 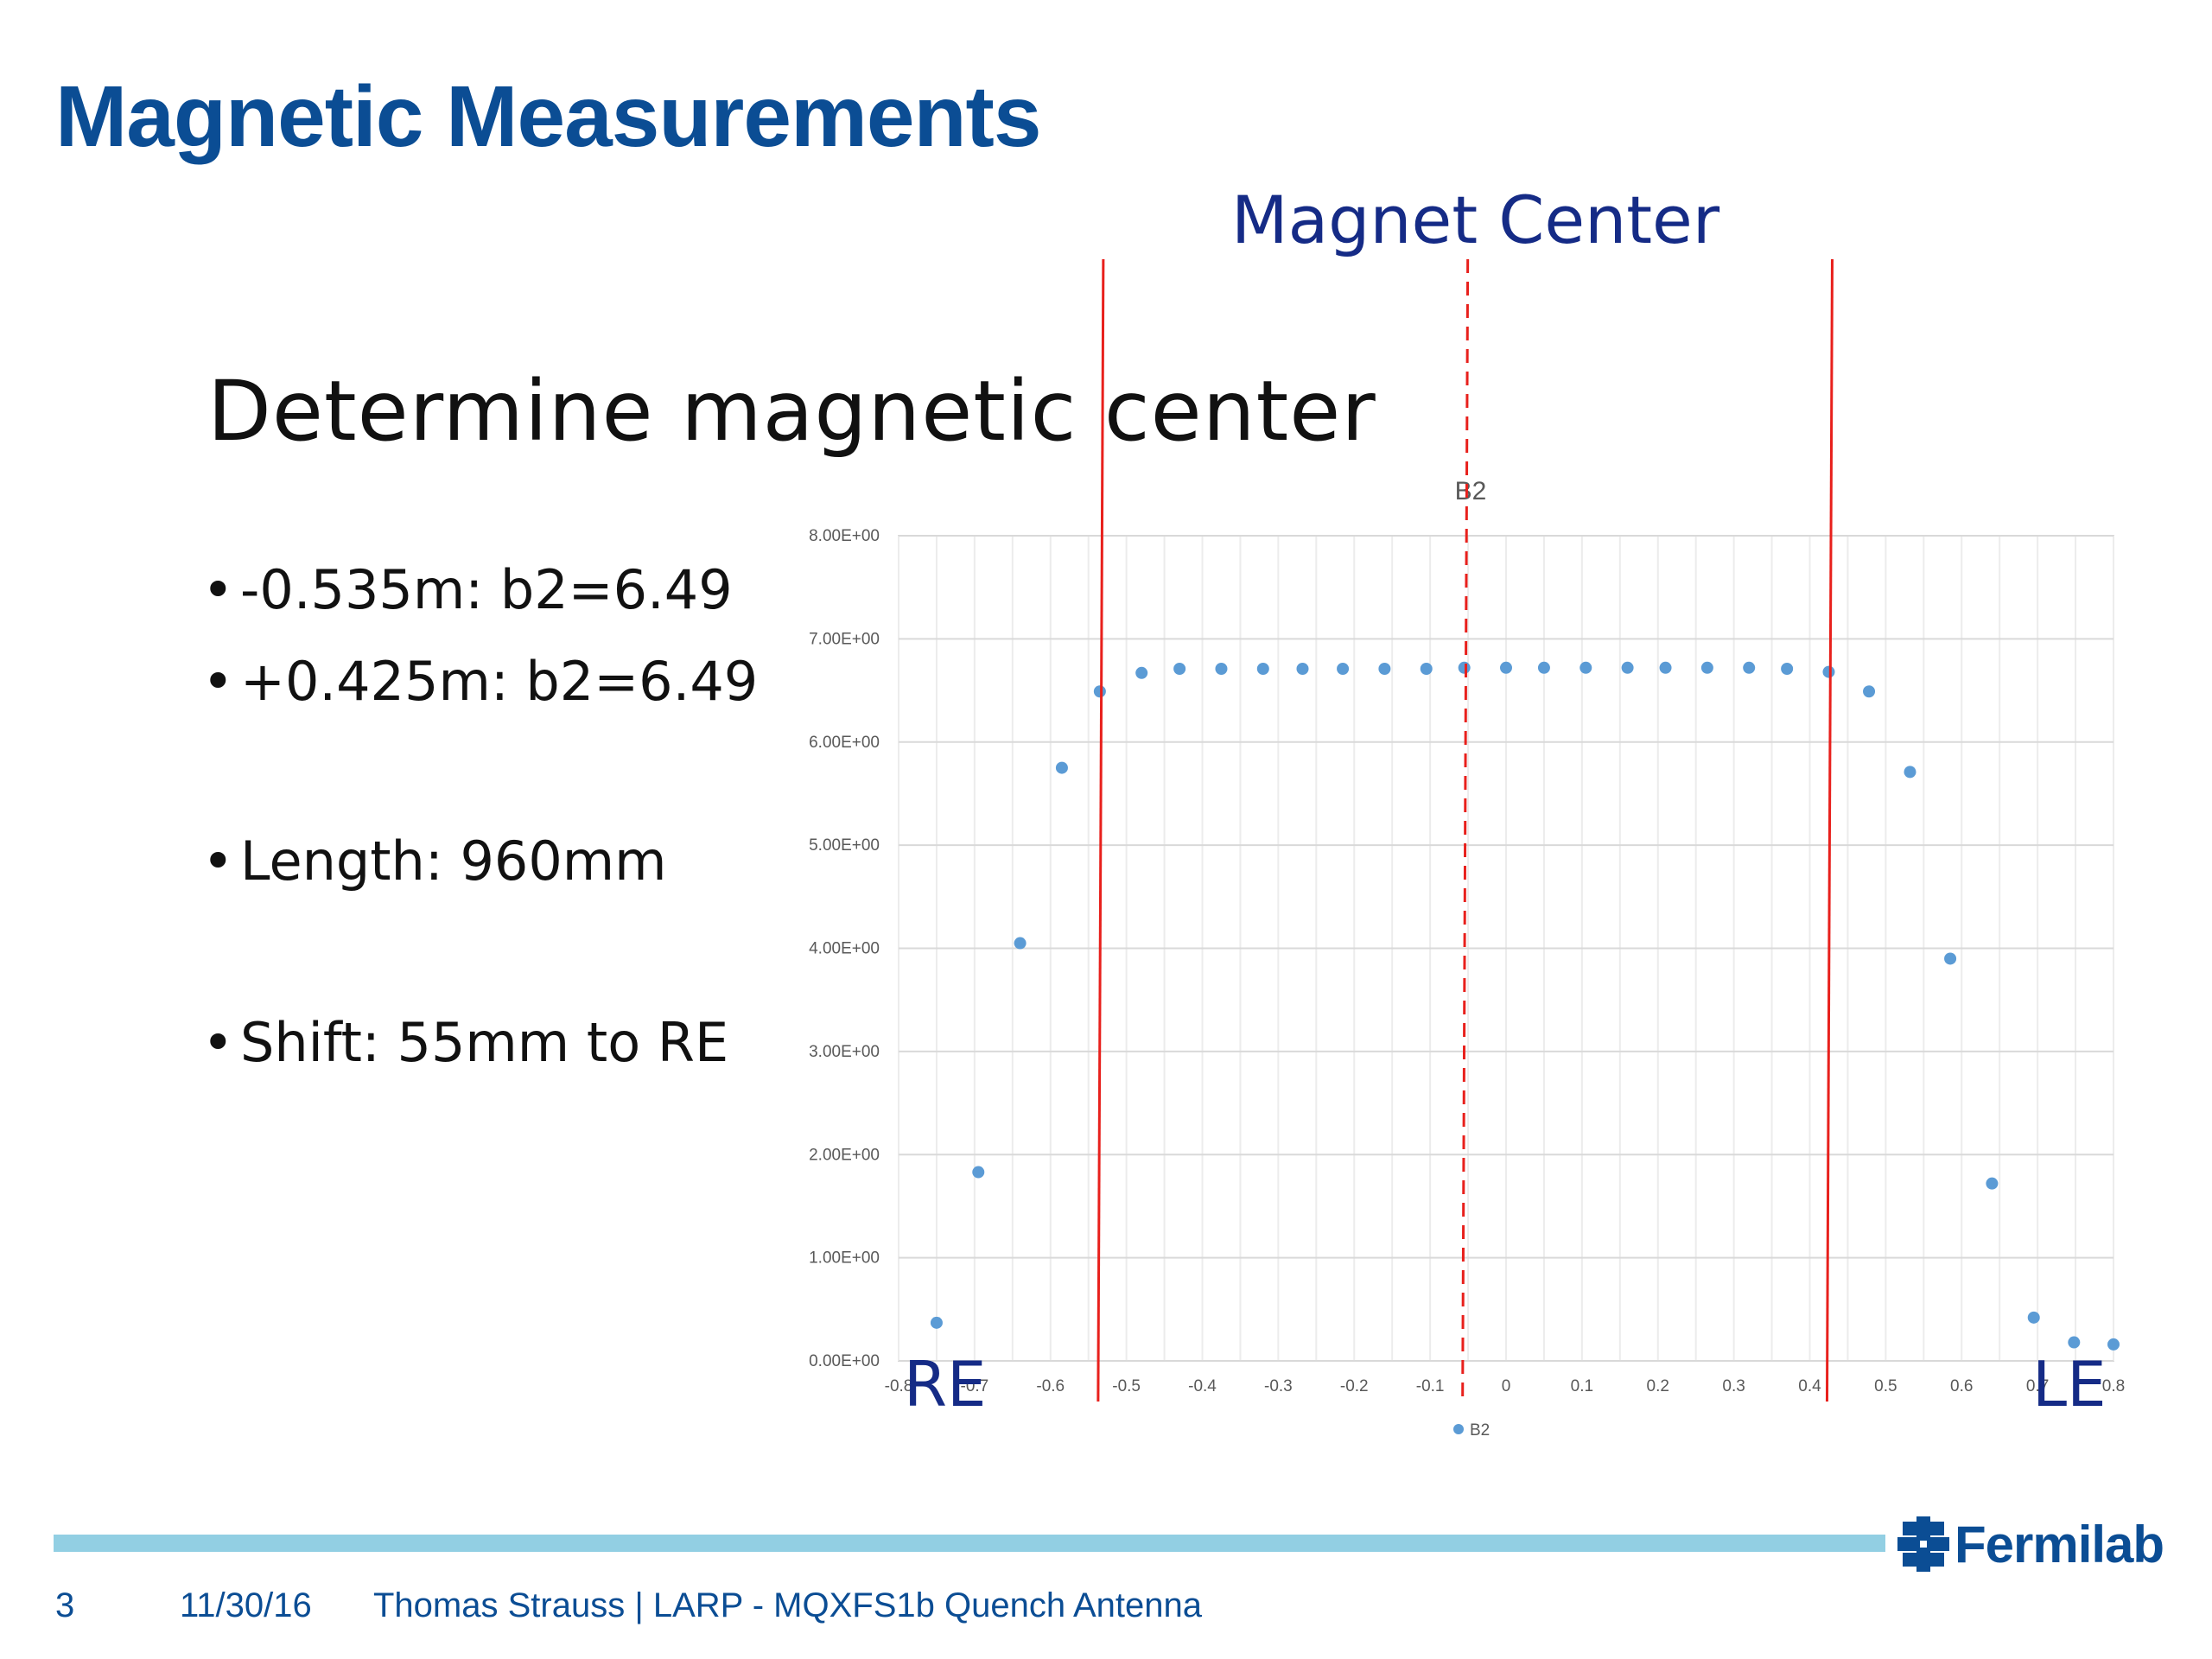 What do you see at coordinates (486, 589) in the screenshot?
I see `bullet-text: -0.535m: b2=6.49` at bounding box center [486, 589].